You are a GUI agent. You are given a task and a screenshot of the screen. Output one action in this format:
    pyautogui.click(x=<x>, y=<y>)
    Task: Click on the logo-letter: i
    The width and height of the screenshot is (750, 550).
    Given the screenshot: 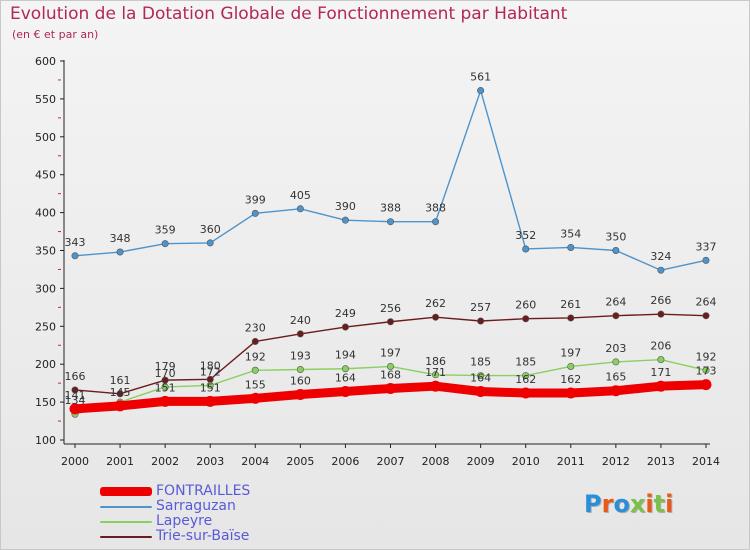 What is the action you would take?
    pyautogui.click(x=669, y=504)
    